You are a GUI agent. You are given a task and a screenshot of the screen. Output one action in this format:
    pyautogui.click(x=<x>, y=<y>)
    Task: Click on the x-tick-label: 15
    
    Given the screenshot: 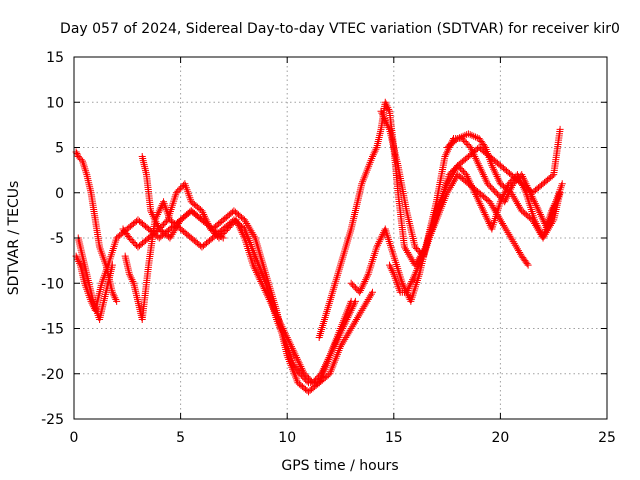 What is the action you would take?
    pyautogui.click(x=394, y=438)
    